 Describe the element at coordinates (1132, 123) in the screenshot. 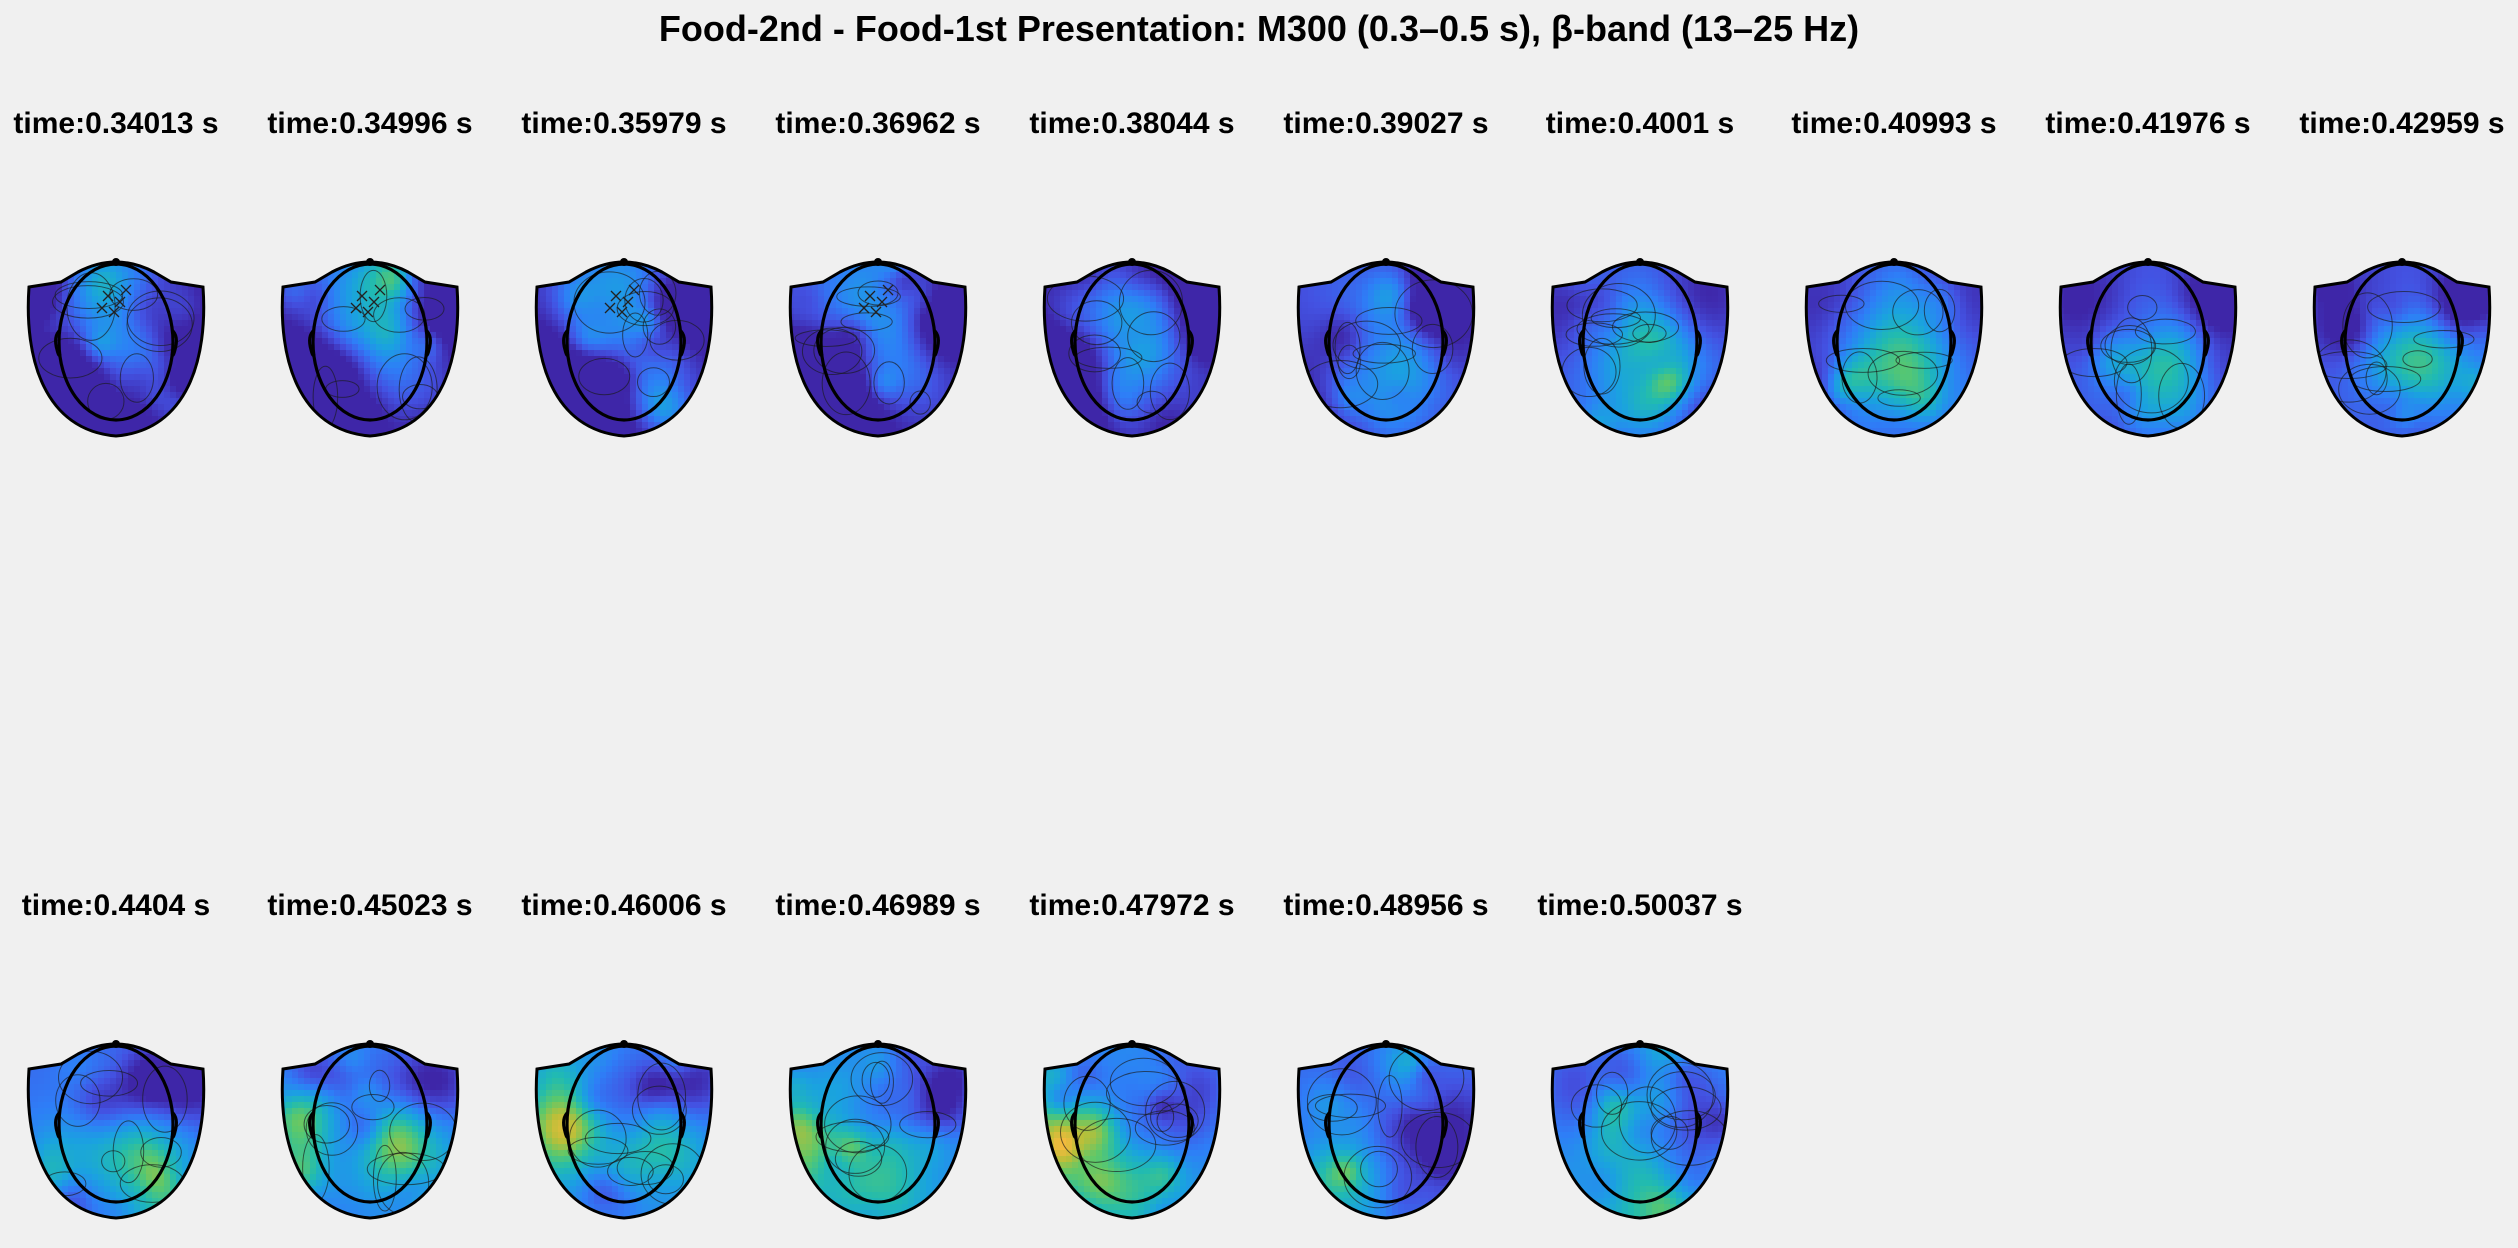

I see `topomap-title: time:0.38044 s` at that location.